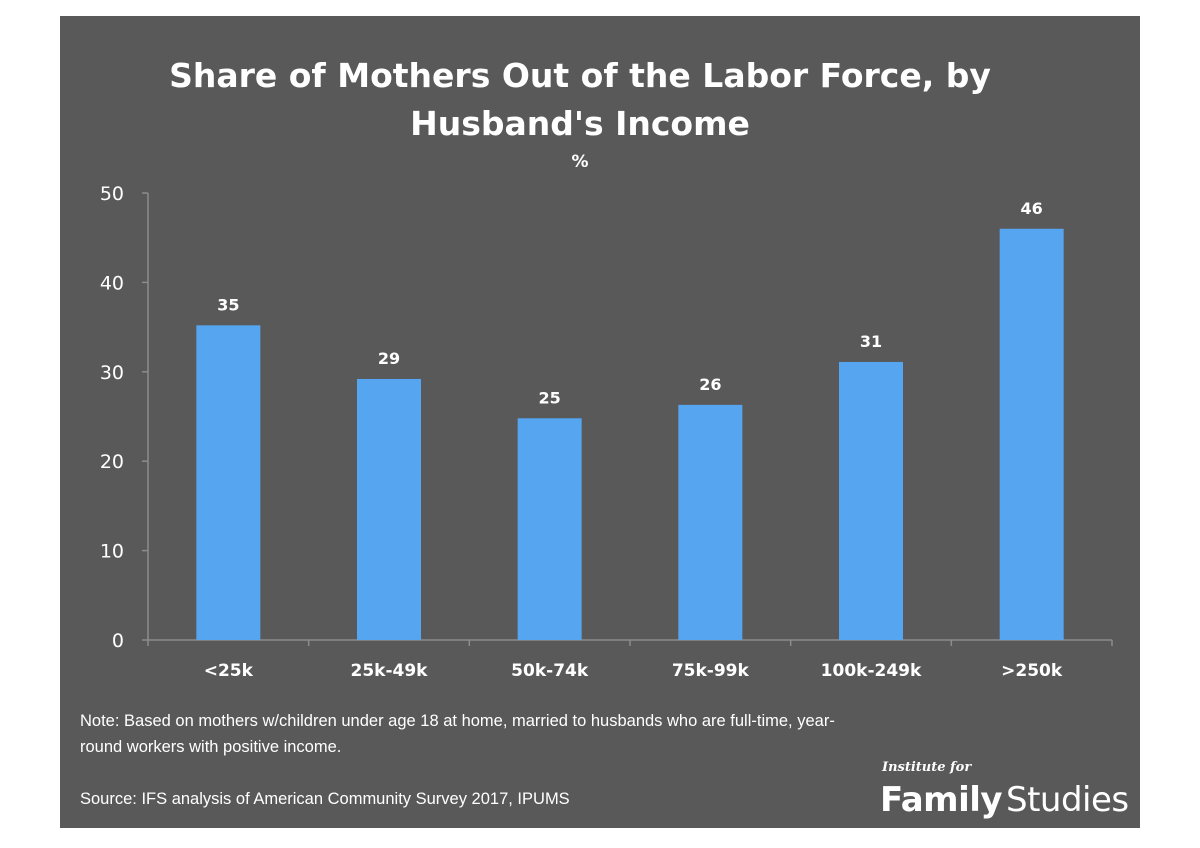 The width and height of the screenshot is (1200, 848). I want to click on data-label: 25, so click(550, 397).